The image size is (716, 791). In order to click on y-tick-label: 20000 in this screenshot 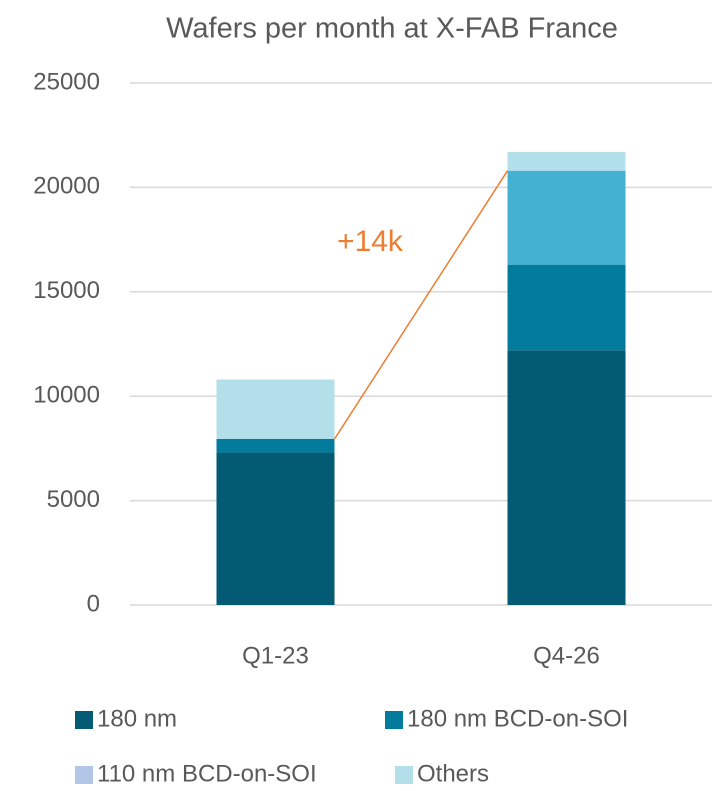, I will do `click(66, 186)`.